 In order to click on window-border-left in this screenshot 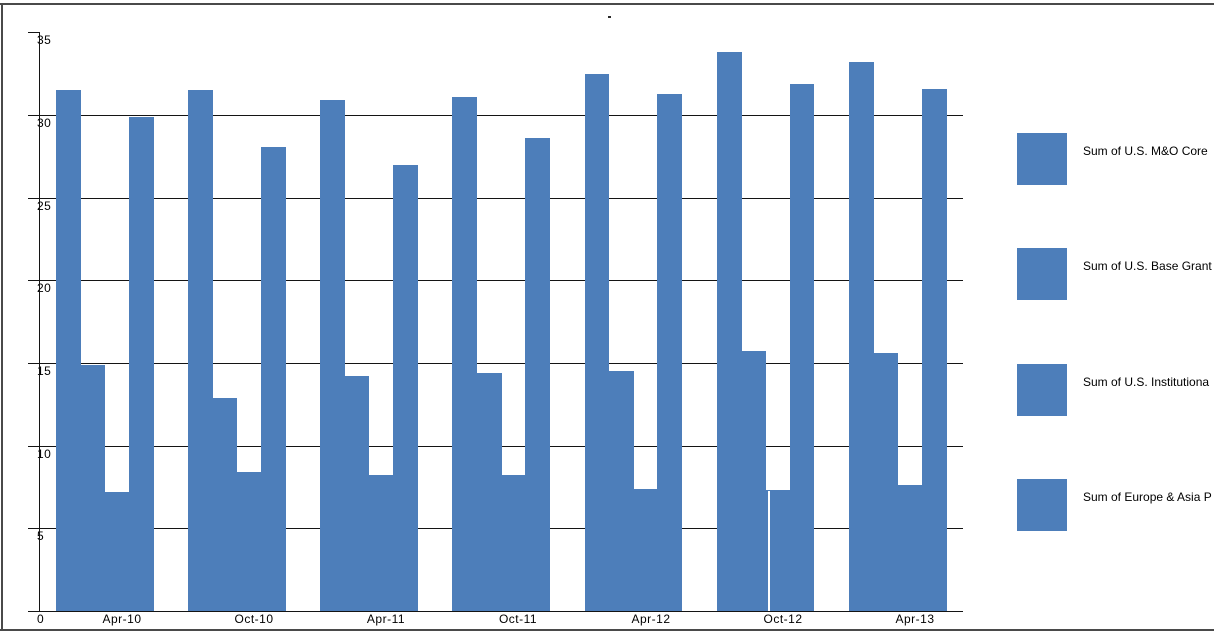, I will do `click(2, 316)`.